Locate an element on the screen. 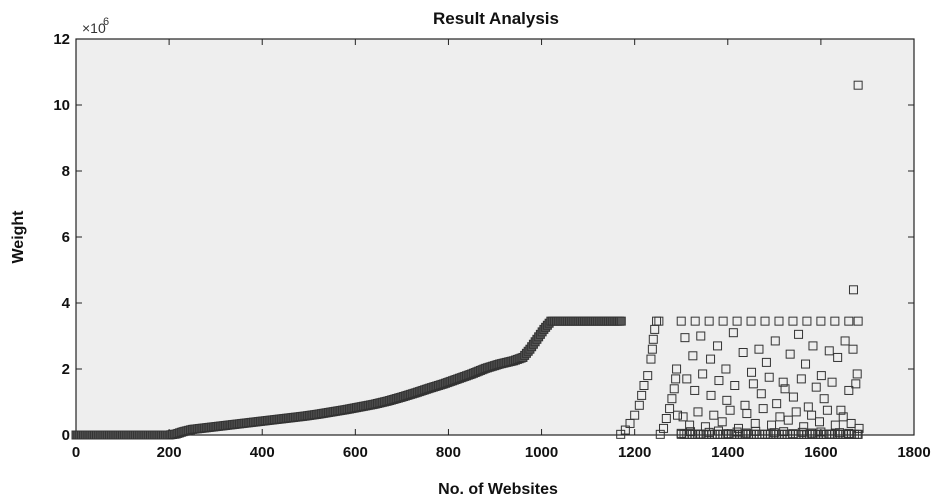 The image size is (944, 499). x-tick-label: 1800 is located at coordinates (913, 452).